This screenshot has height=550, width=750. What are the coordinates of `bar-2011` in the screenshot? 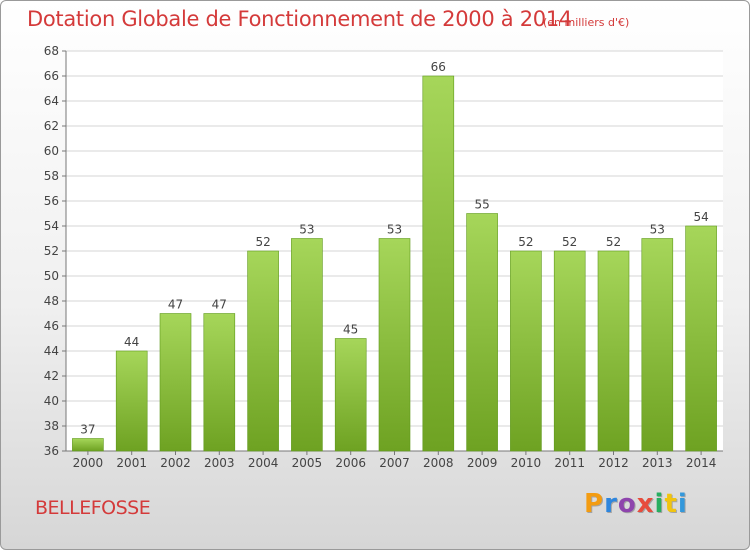 It's located at (569, 351).